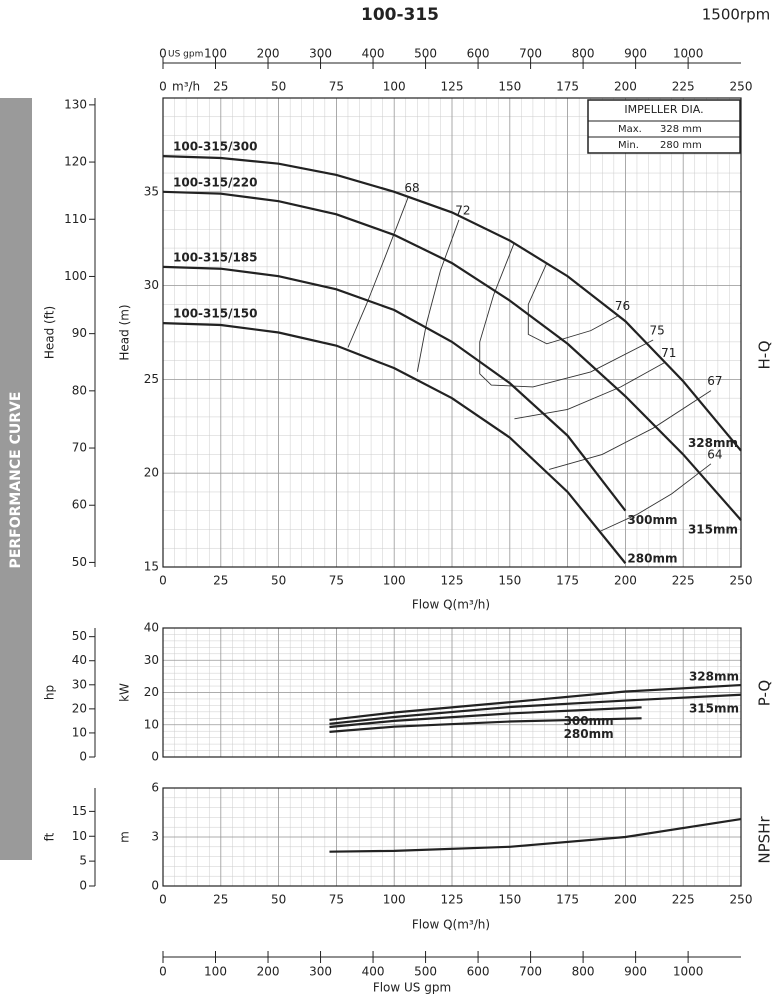 The width and height of the screenshot is (782, 1000). What do you see at coordinates (714, 677) in the screenshot?
I see `series-label: 328mm` at bounding box center [714, 677].